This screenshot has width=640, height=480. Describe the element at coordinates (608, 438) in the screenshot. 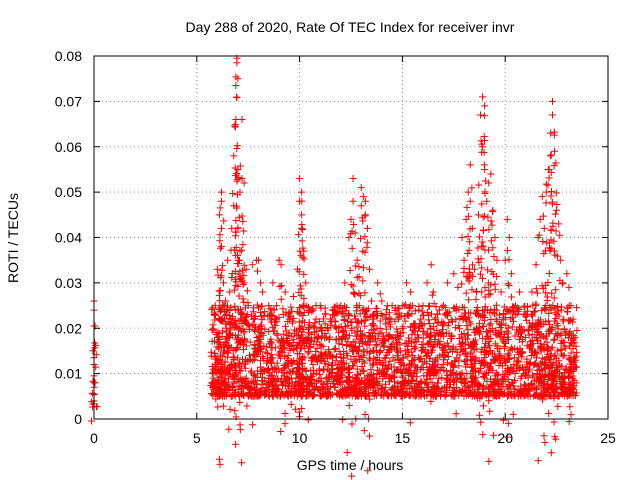

I see `x-tick-label: 25` at that location.